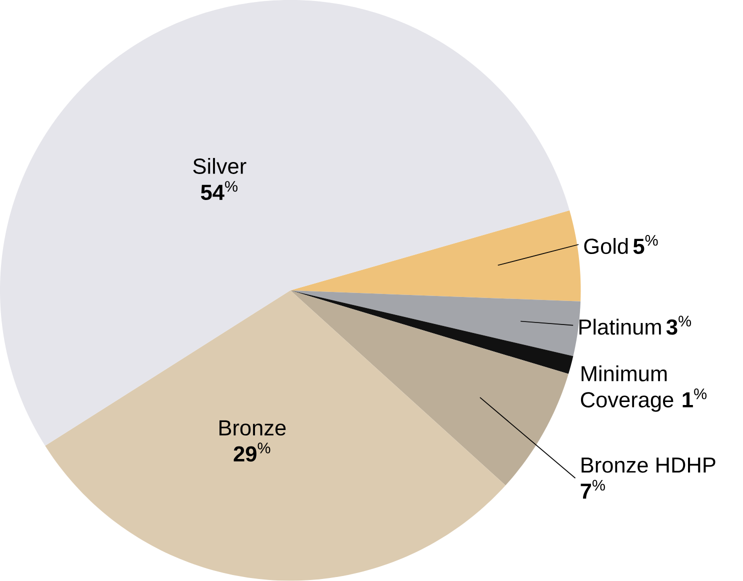  What do you see at coordinates (606, 246) in the screenshot?
I see `slice-label: Gold` at bounding box center [606, 246].